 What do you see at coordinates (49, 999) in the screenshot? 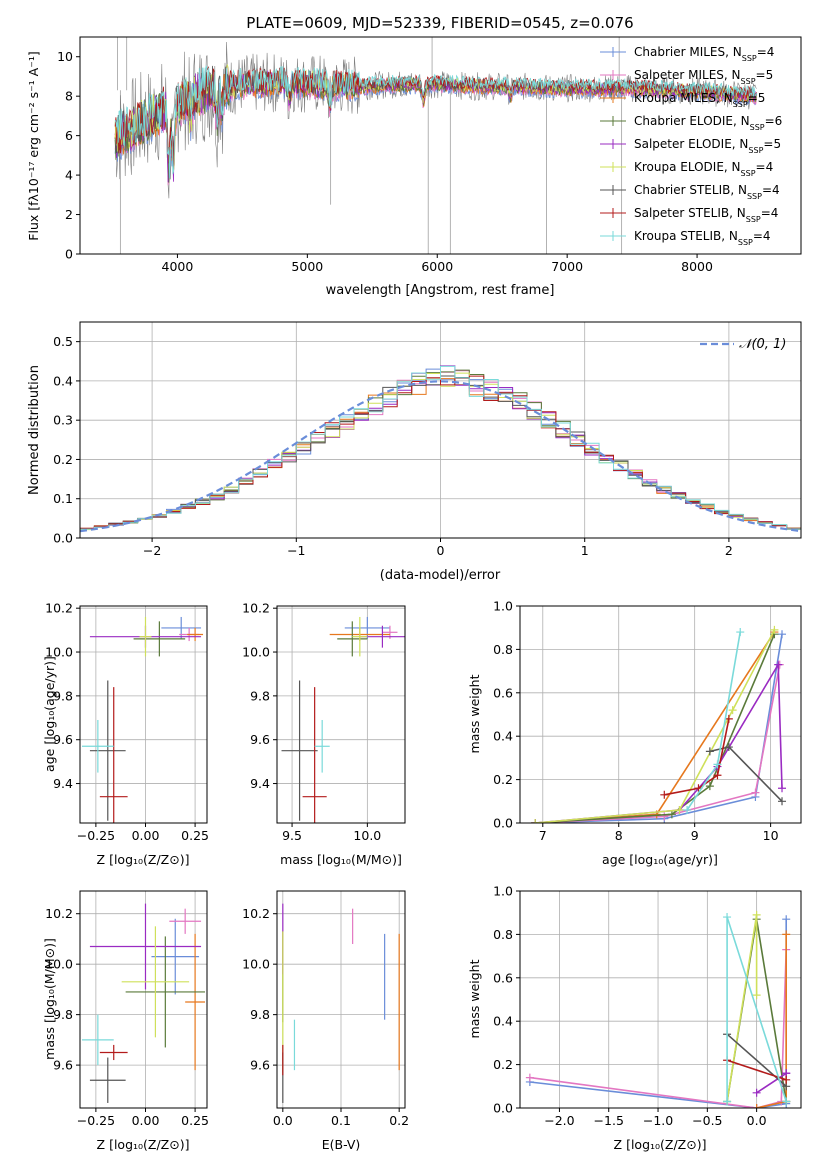
I see `y-axis-label: mass [log₁₀(M/M⊙)]` at bounding box center [49, 999].